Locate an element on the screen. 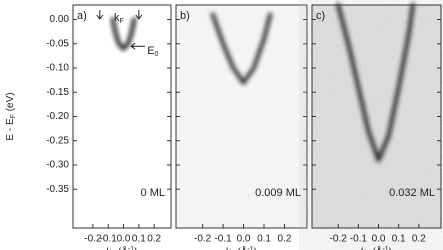 The height and width of the screenshot is (250, 443). e0-arrow is located at coordinates (138, 46).